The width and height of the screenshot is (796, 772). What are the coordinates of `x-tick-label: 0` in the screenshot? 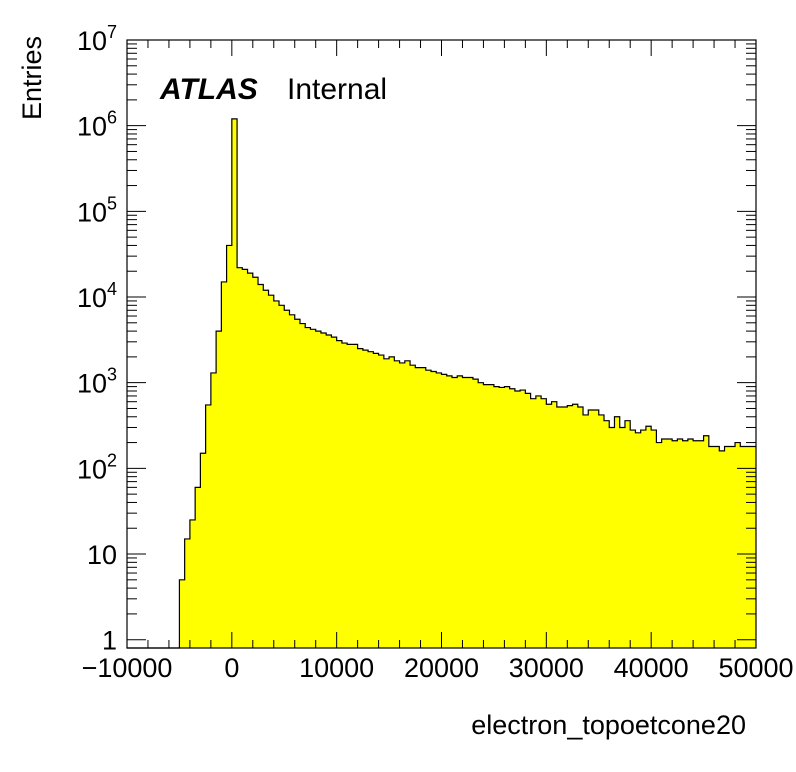 It's located at (231, 668).